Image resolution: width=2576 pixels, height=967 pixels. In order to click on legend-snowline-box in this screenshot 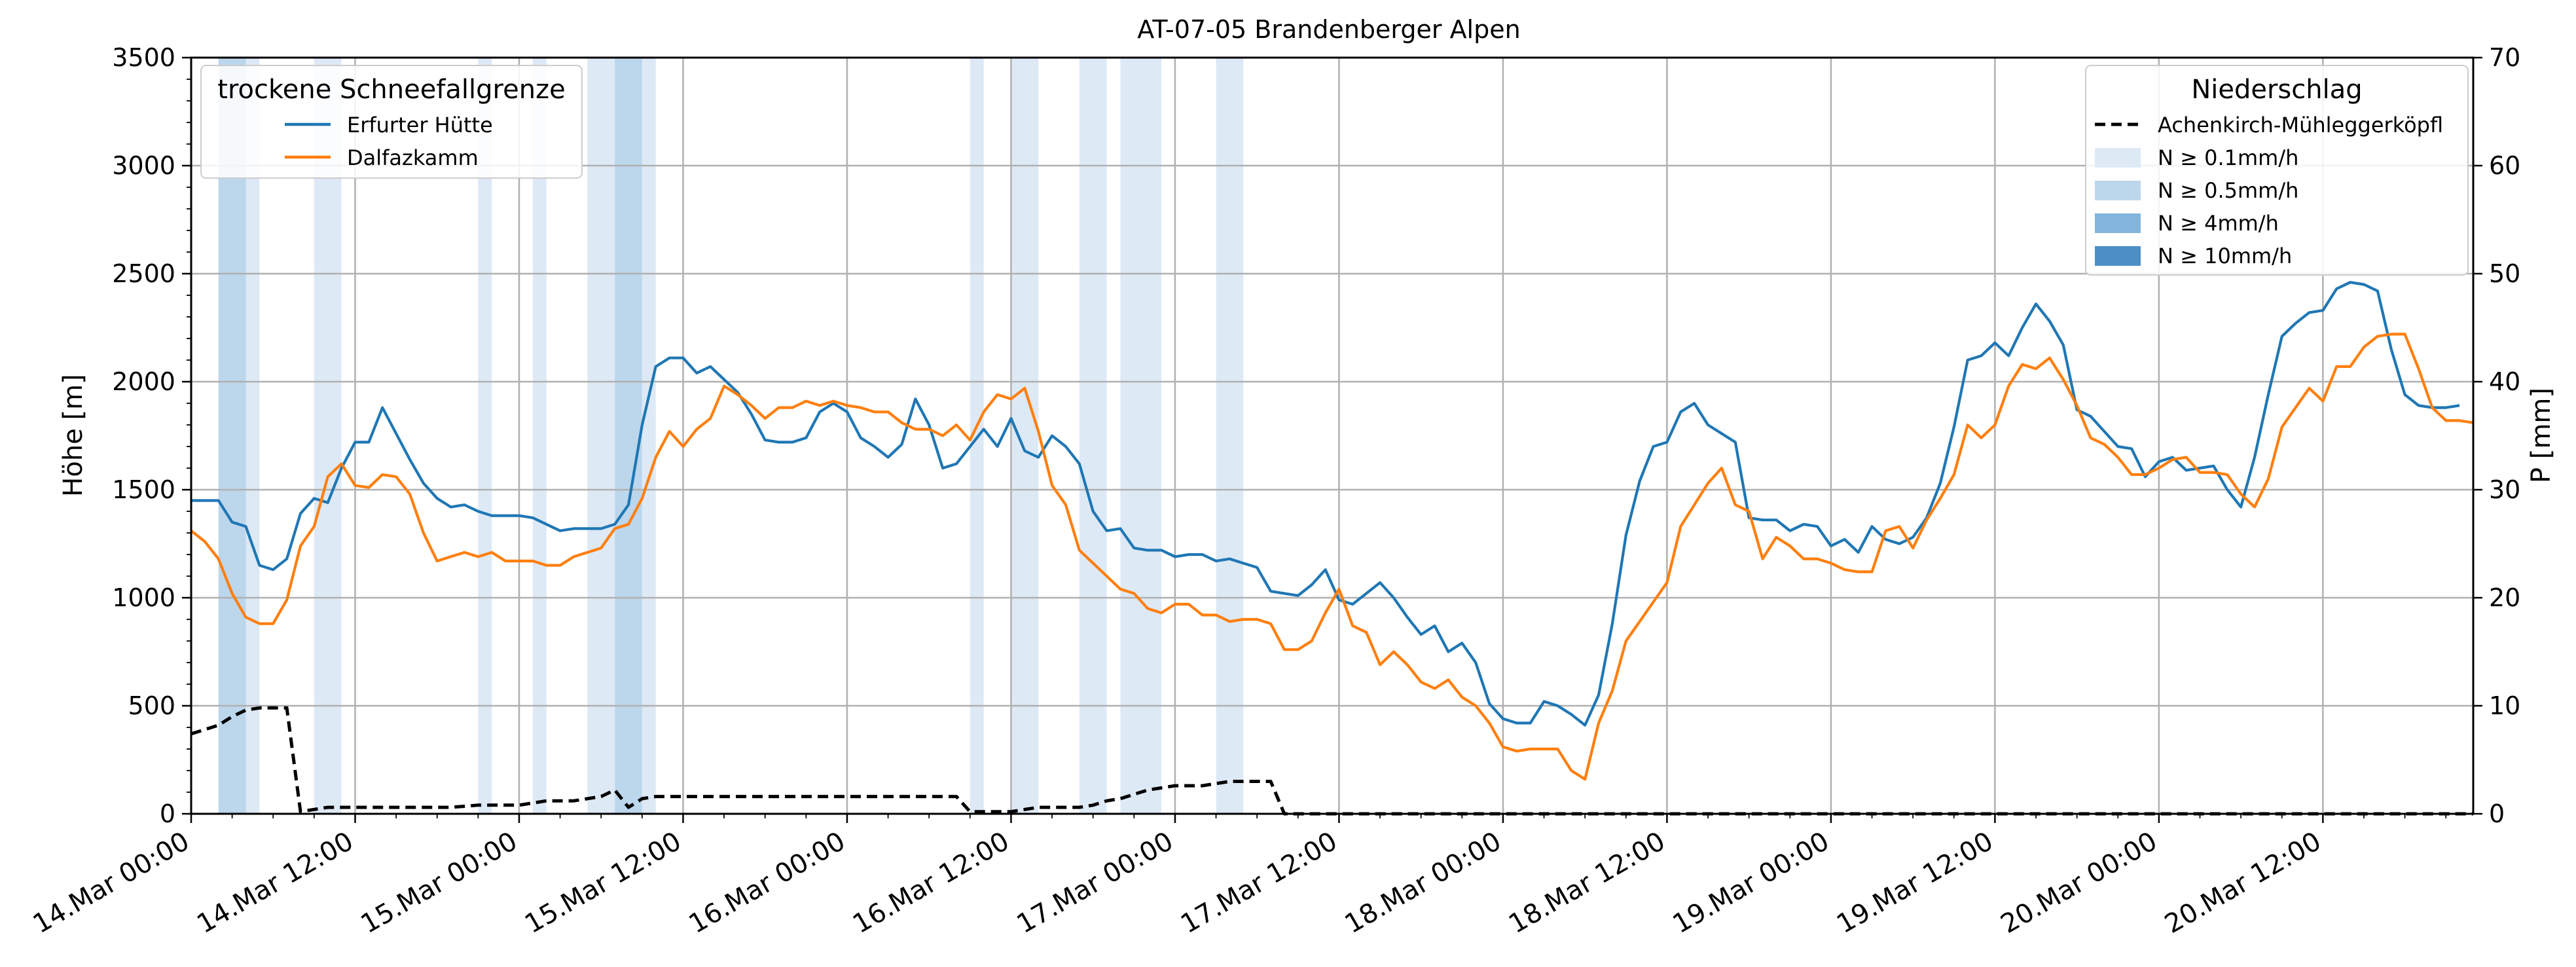, I will do `click(391, 122)`.